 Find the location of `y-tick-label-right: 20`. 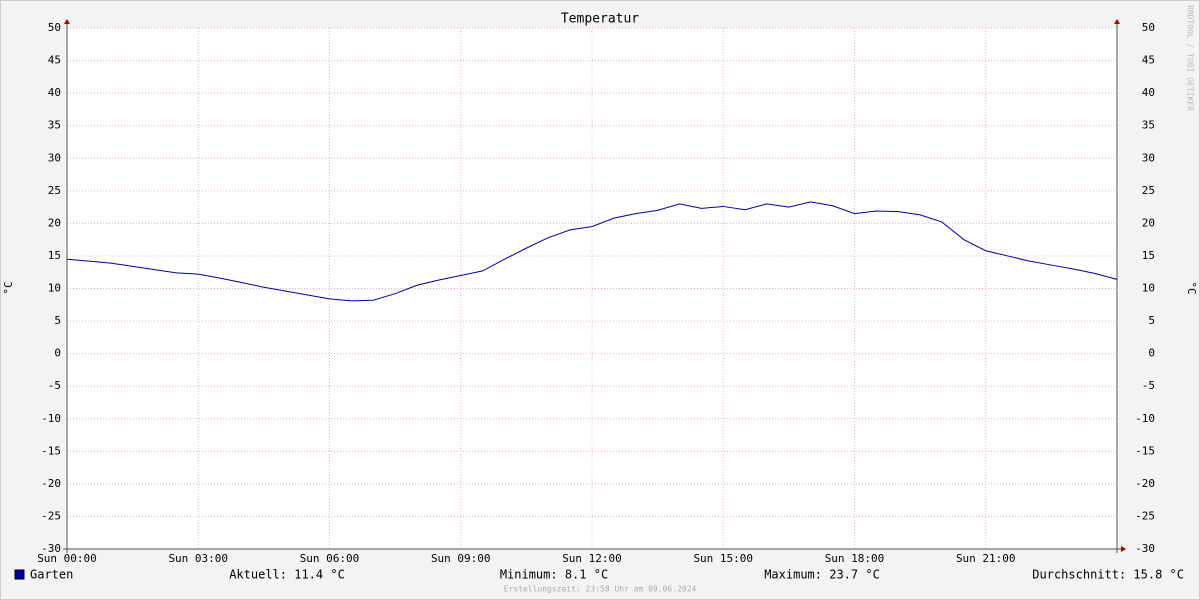

y-tick-label-right: 20 is located at coordinates (1148, 222).